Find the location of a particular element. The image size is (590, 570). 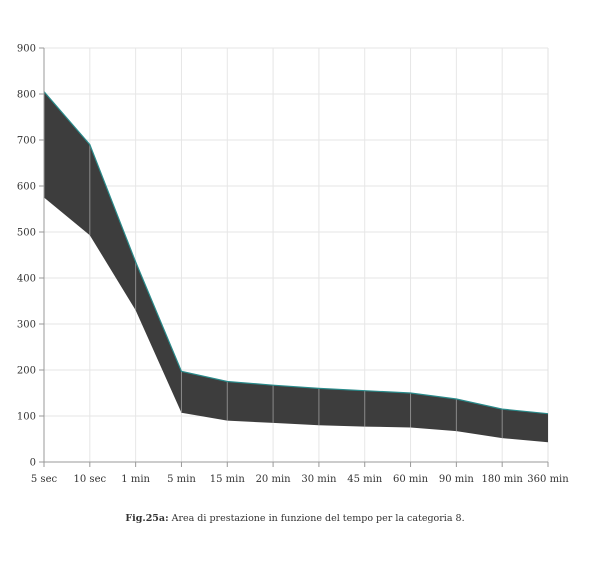

x-tick-label: 30 min is located at coordinates (319, 479).